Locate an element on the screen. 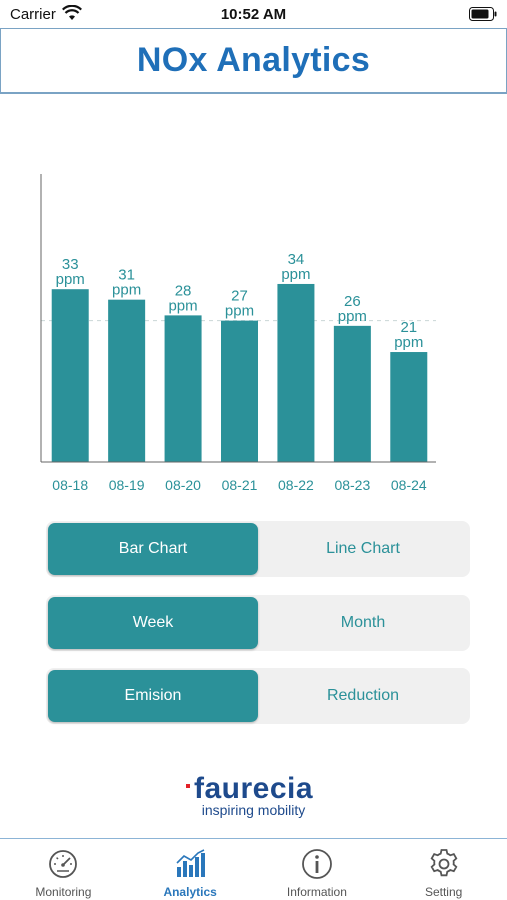  logo-brand-text: faurecia is located at coordinates (253, 788).